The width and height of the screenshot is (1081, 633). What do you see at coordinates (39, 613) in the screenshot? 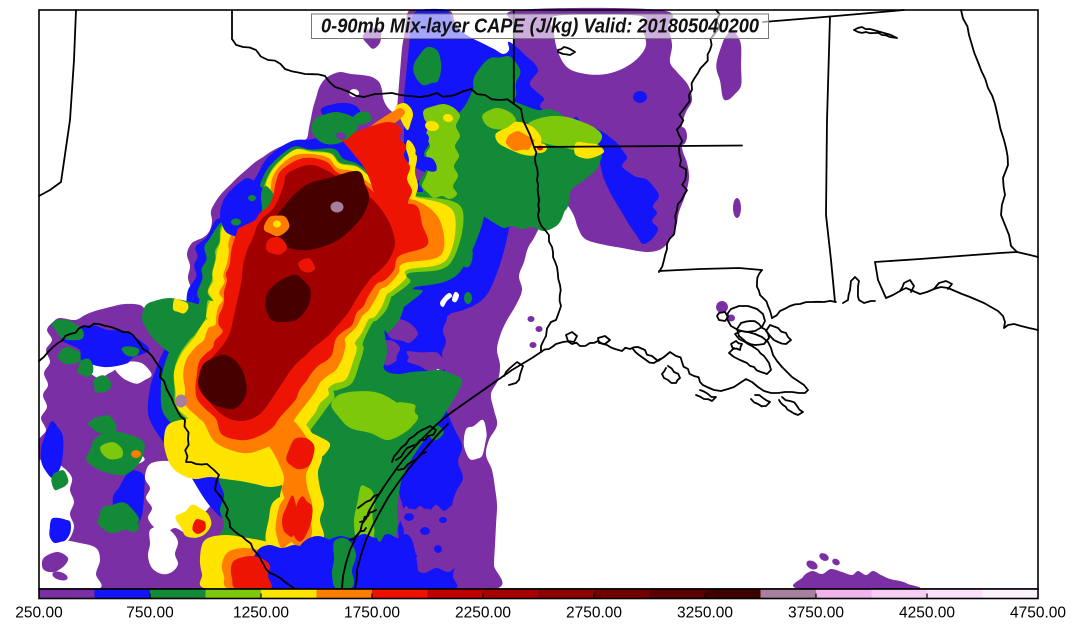
I see `svg-text: 250.00` at bounding box center [39, 613].